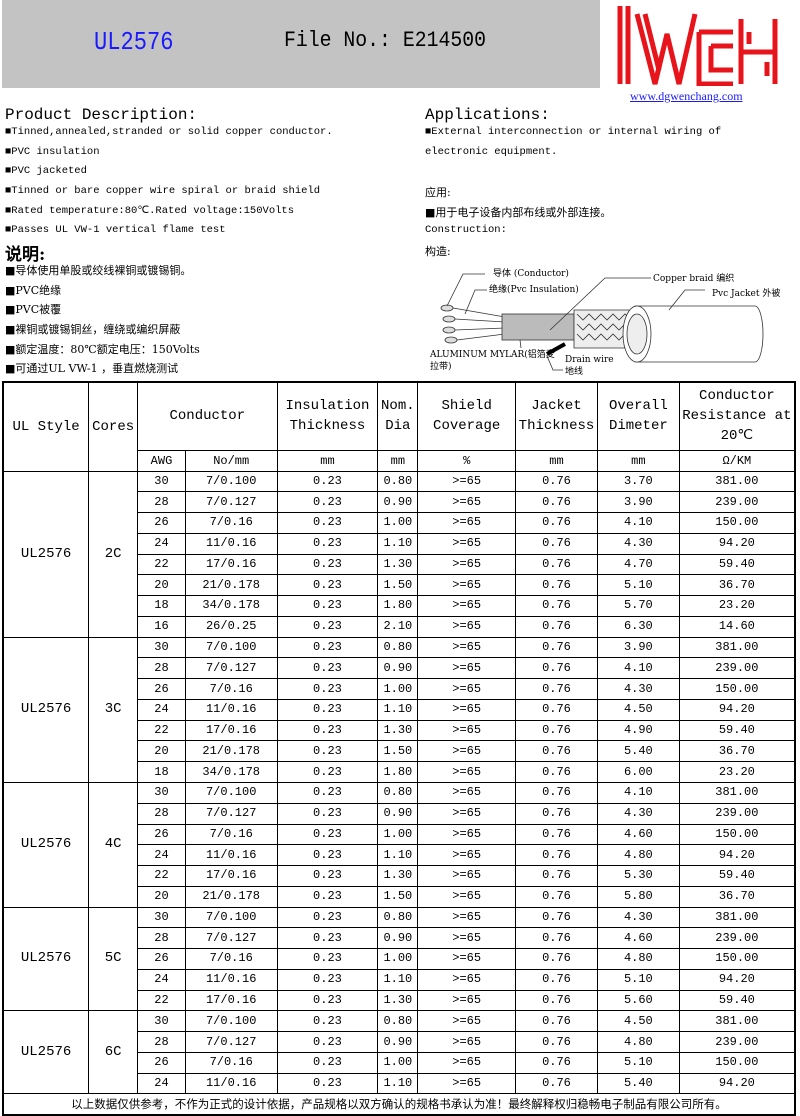 This screenshot has width=800, height=1116. Describe the element at coordinates (231, 668) in the screenshot. I see `table-cell: 7/0.127` at that location.